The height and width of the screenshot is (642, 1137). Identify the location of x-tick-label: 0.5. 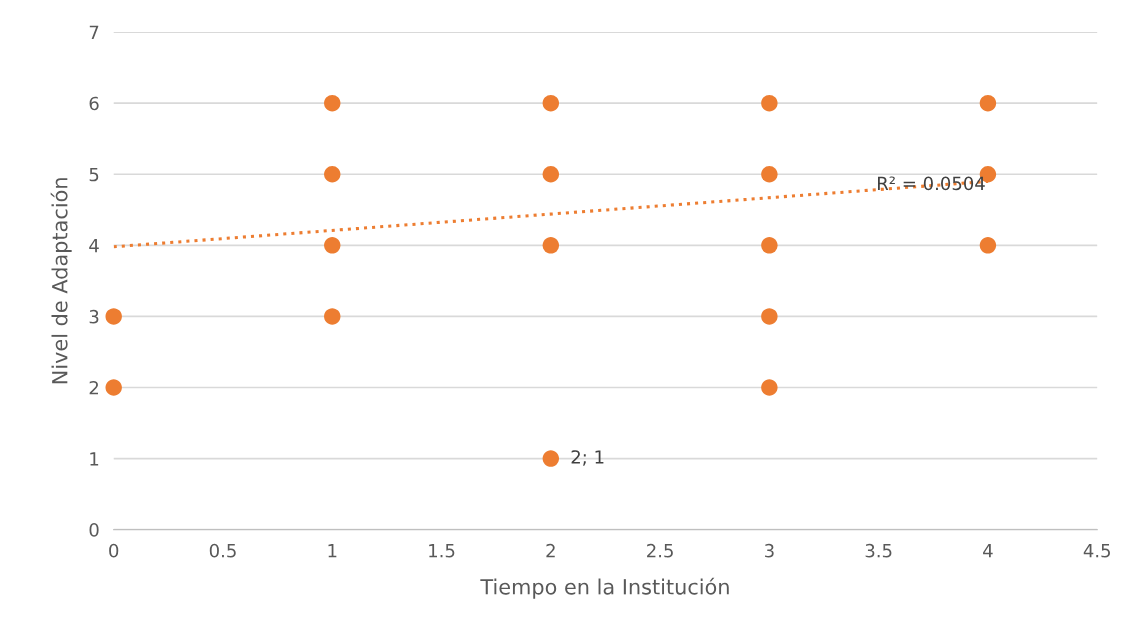
(222, 550).